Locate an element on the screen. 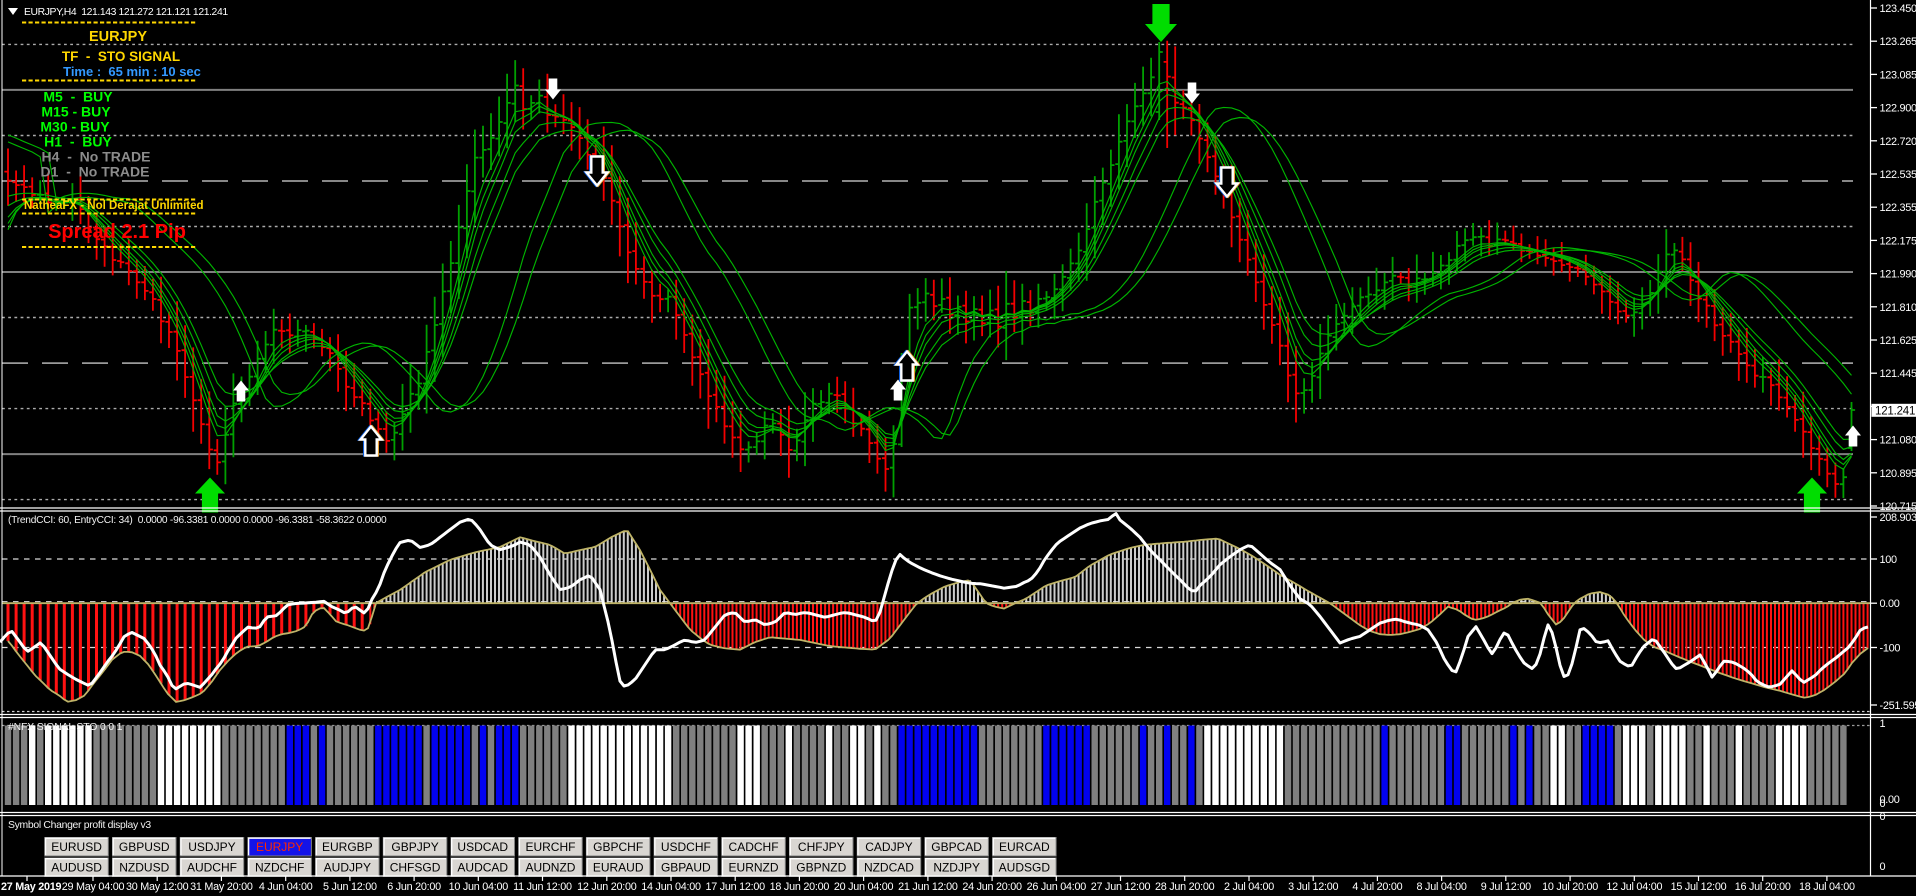 The height and width of the screenshot is (896, 1916). svg-text: EURCHF is located at coordinates (550, 847).